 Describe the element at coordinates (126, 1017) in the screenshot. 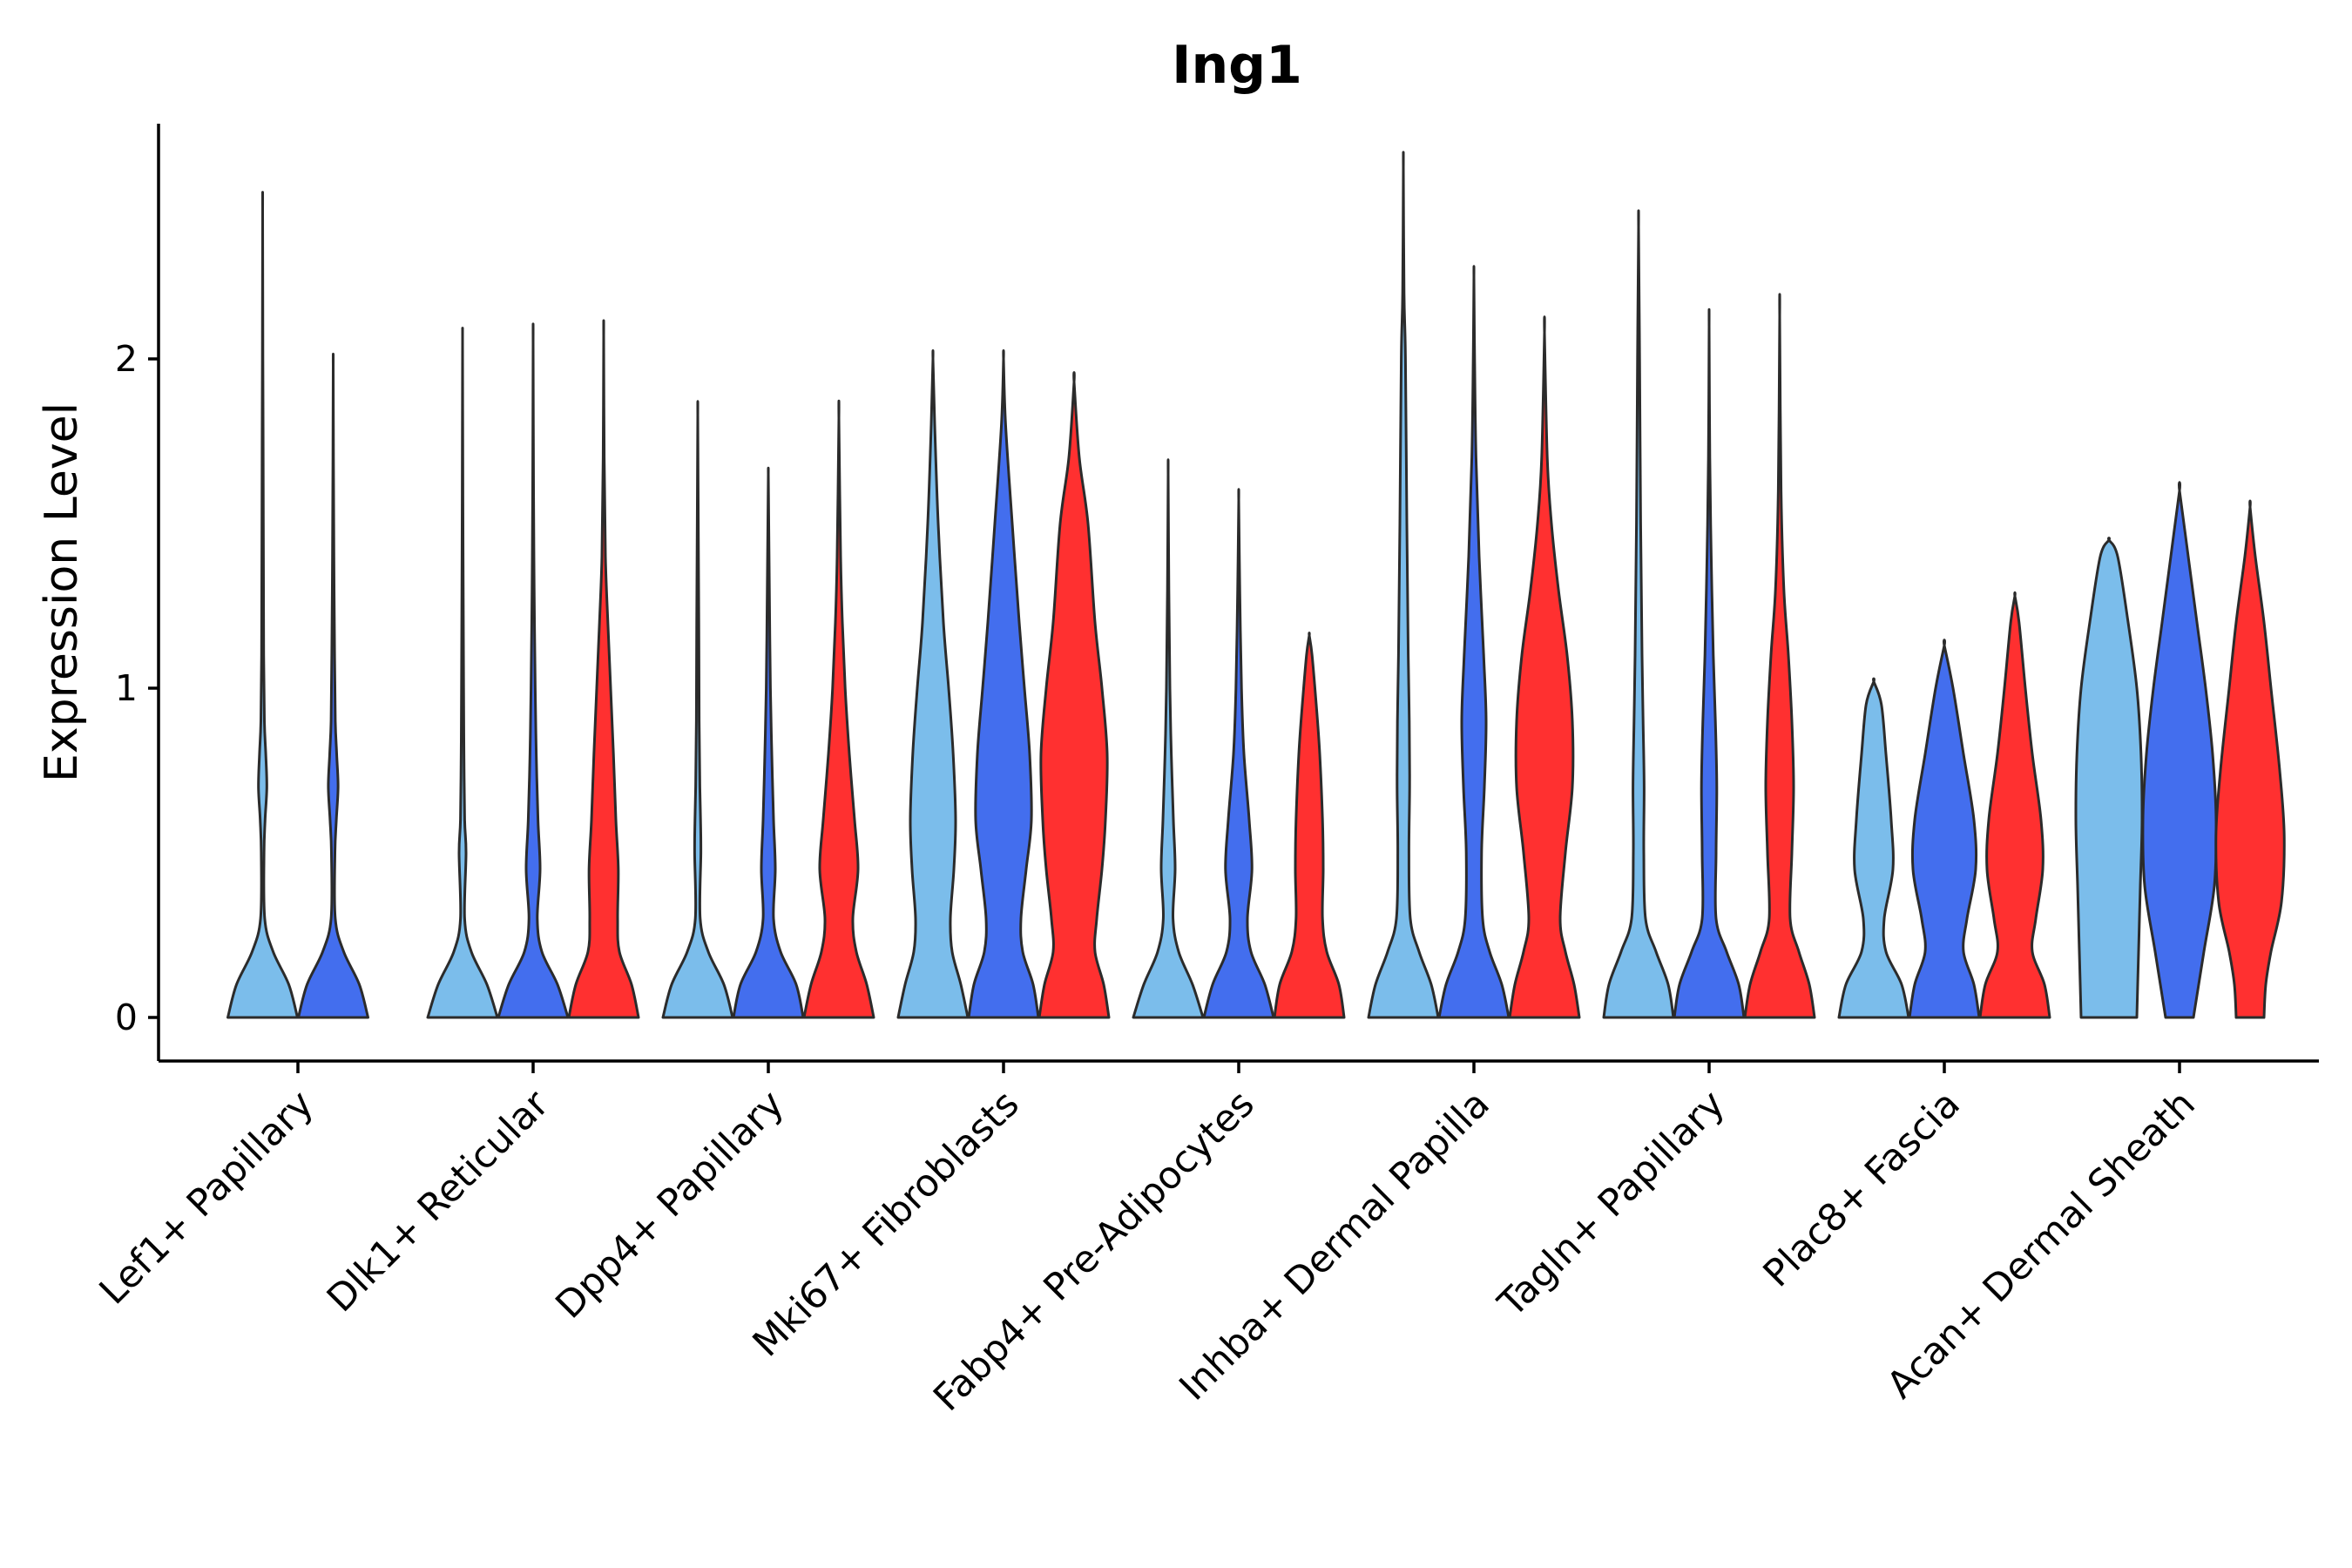

I see `y-tick-label: 0` at that location.